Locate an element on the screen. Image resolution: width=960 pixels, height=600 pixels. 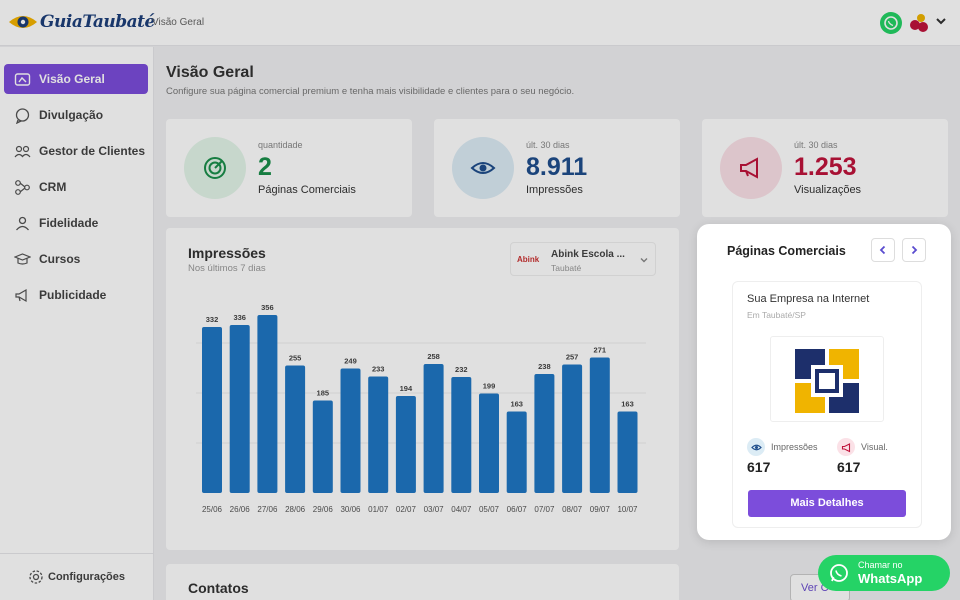
top-bar: GuiaTaubaté Visão Geral is located at coordinates (480, 23).